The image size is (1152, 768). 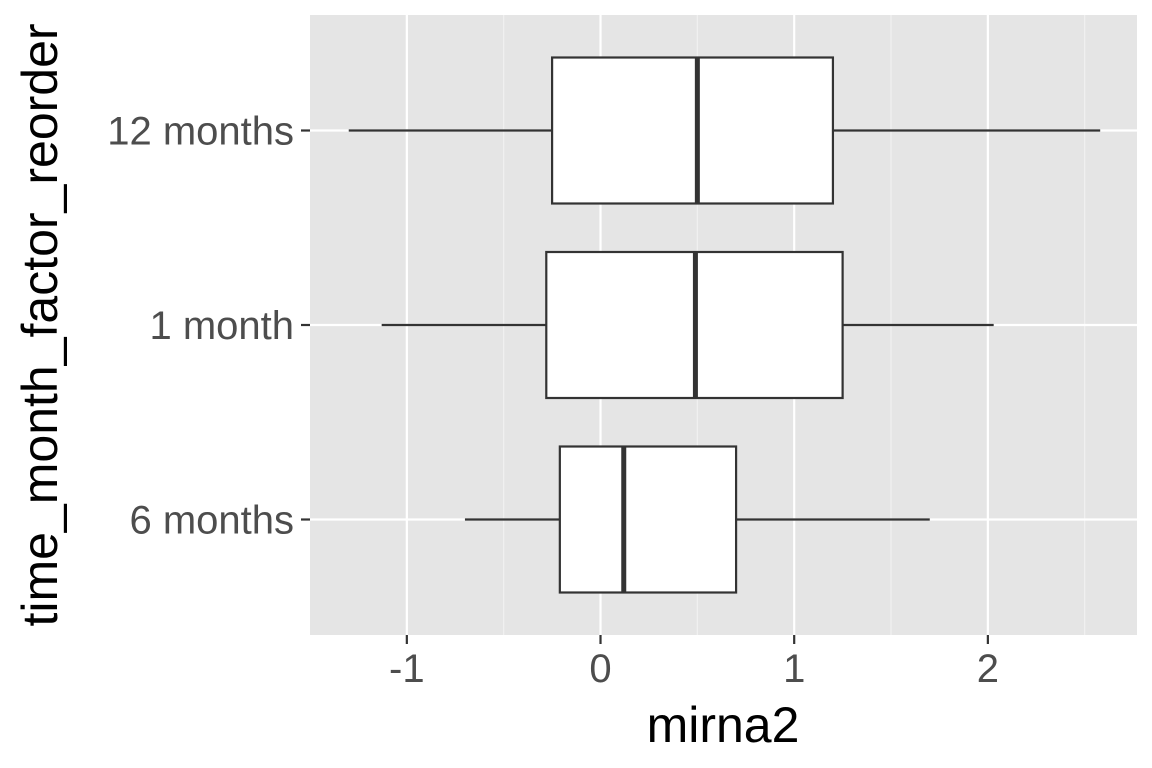 What do you see at coordinates (600, 669) in the screenshot?
I see `x-tick-label: 0` at bounding box center [600, 669].